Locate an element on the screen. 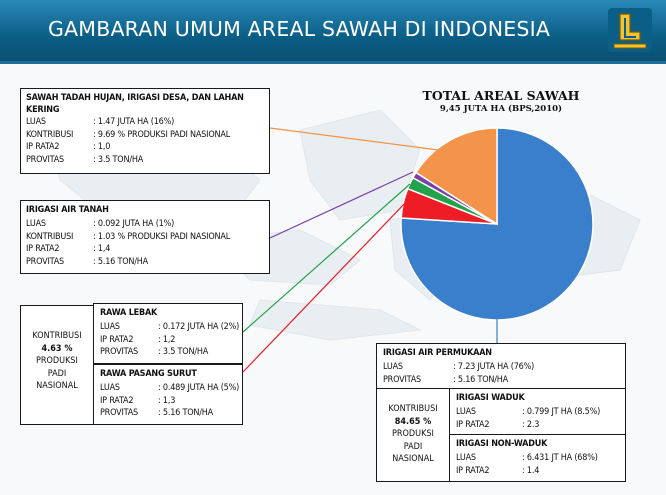 The width and height of the screenshot is (666, 495). row-luas: LUAS : 0.092 JUTA HA (1%) is located at coordinates (145, 224).